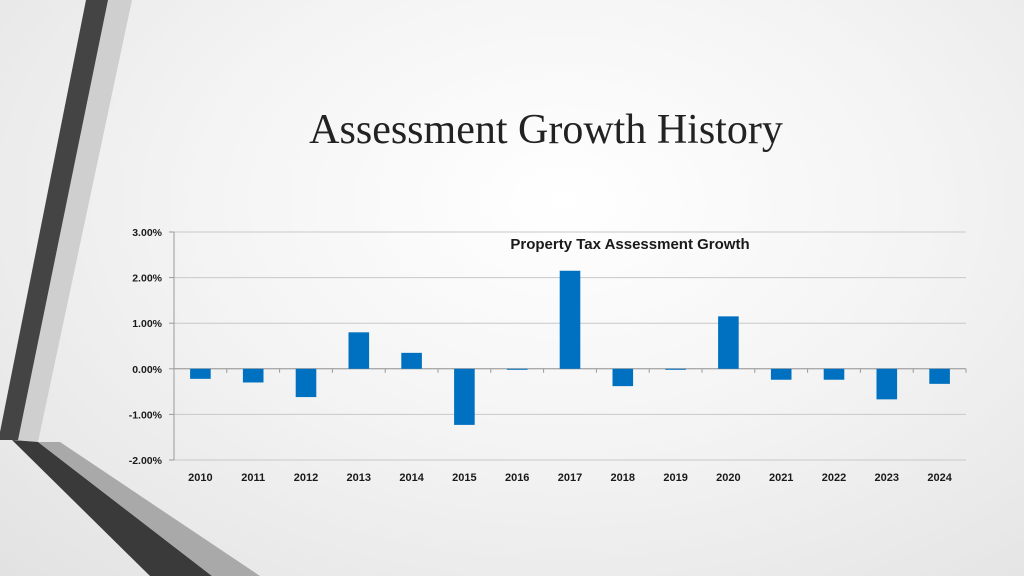 Image resolution: width=1024 pixels, height=576 pixels. Describe the element at coordinates (675, 478) in the screenshot. I see `x-tick-label: 2019` at that location.